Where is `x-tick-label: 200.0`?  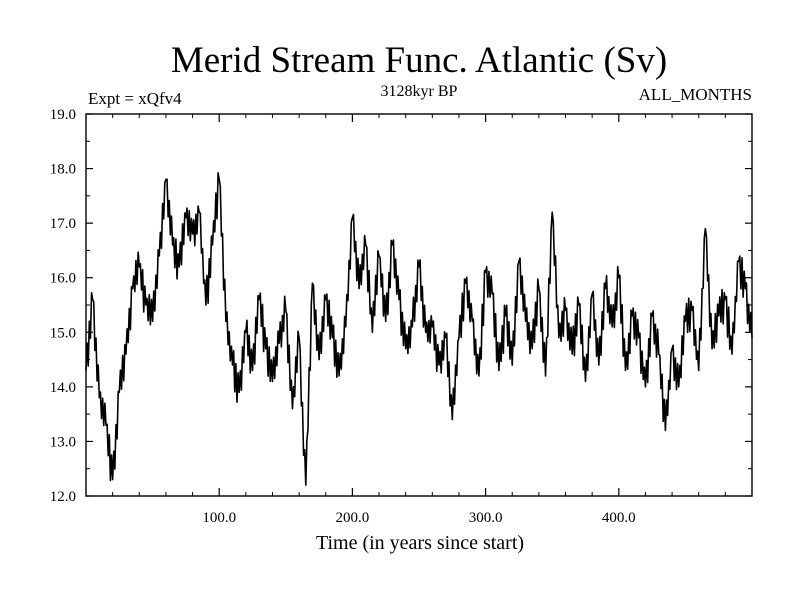
x-tick-label: 200.0 is located at coordinates (353, 518).